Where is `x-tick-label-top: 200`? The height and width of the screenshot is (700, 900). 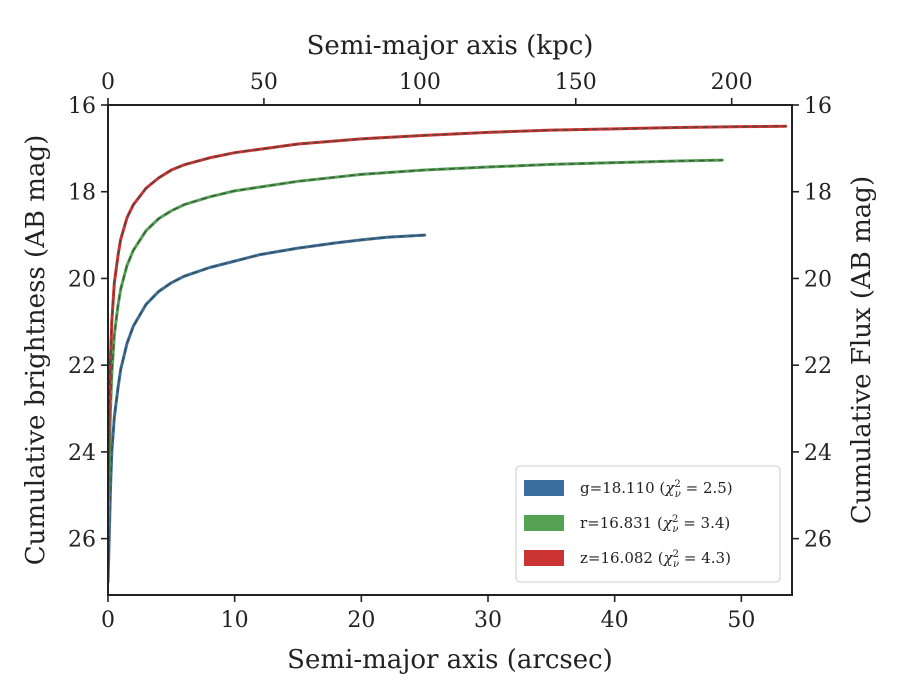
x-tick-label-top: 200 is located at coordinates (732, 82).